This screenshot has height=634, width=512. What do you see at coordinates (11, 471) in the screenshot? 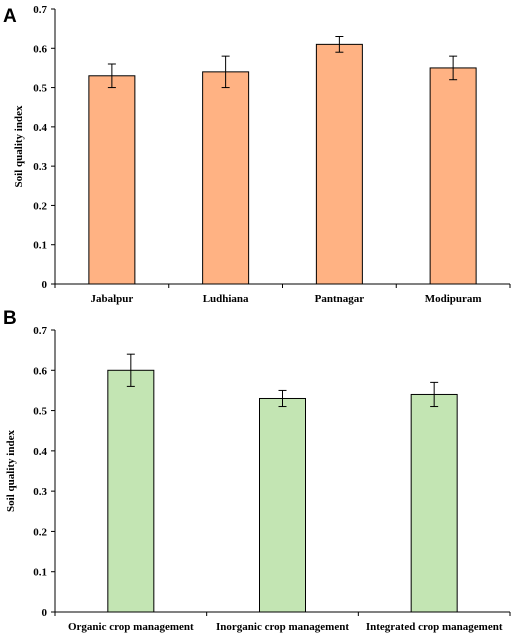
I see `panel-b-y-axis-title: Soil quality index` at bounding box center [11, 471].